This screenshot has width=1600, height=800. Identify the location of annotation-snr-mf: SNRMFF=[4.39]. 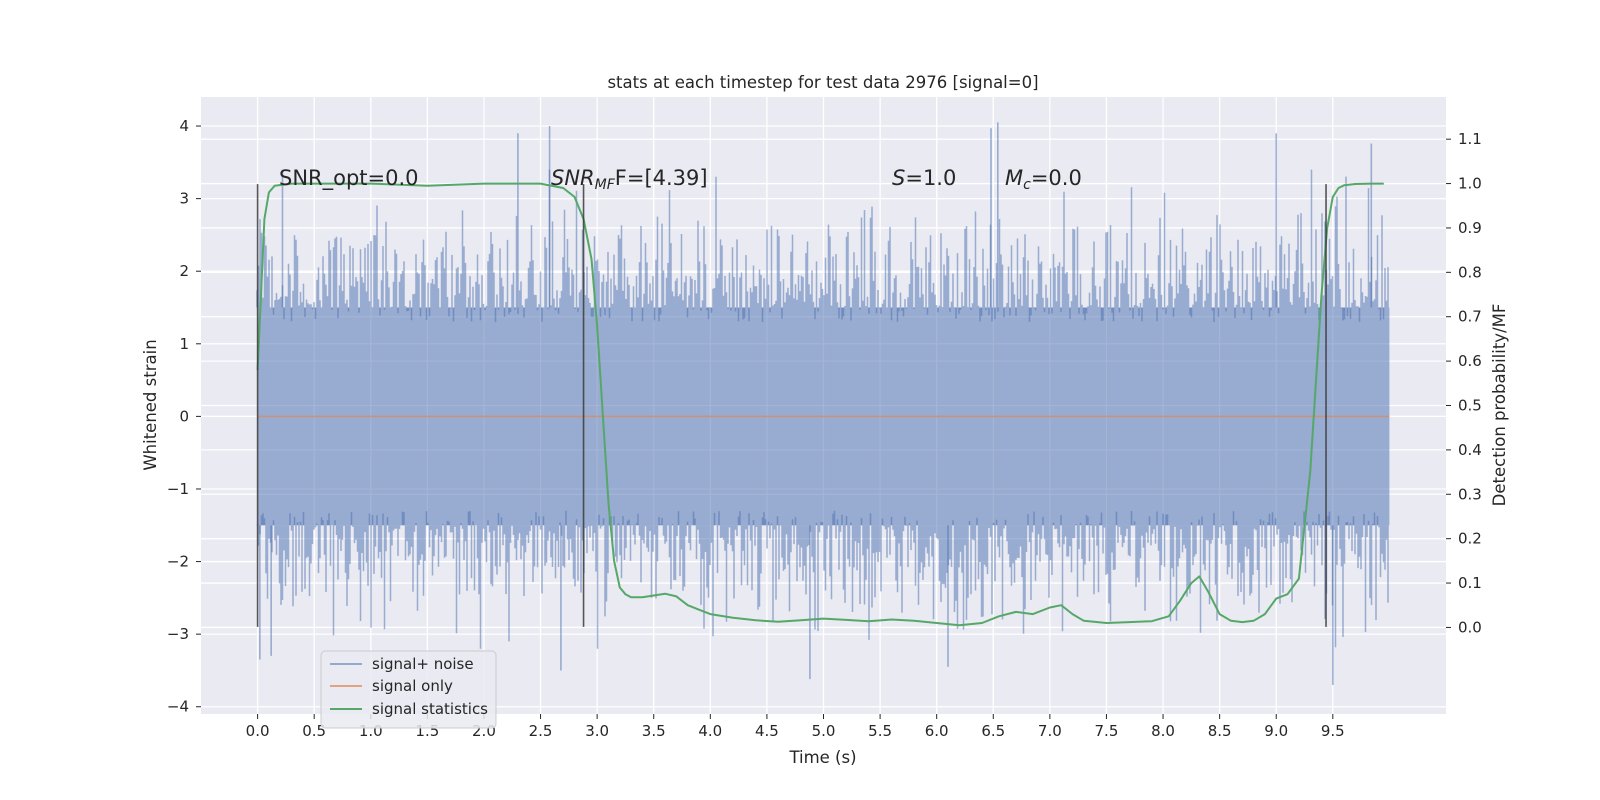
(629, 179).